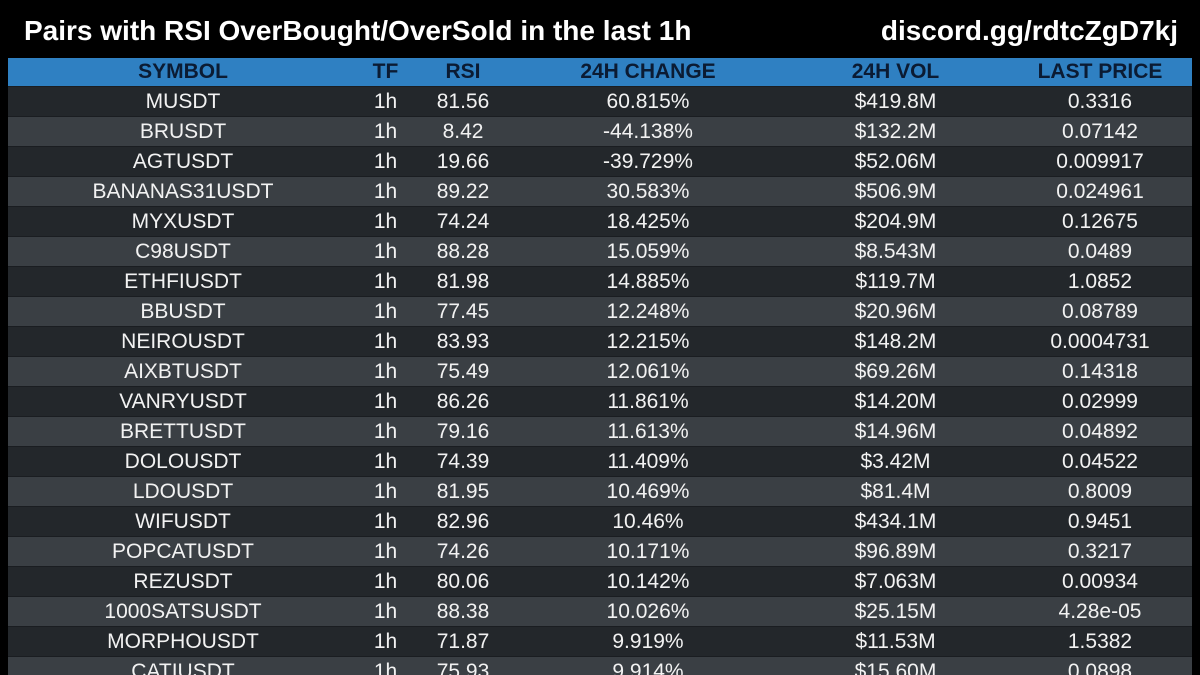 The image size is (1200, 675). I want to click on table-row: BRETTUSDT 1h 79.16 11.613% $14.96M 0.04892, so click(600, 431).